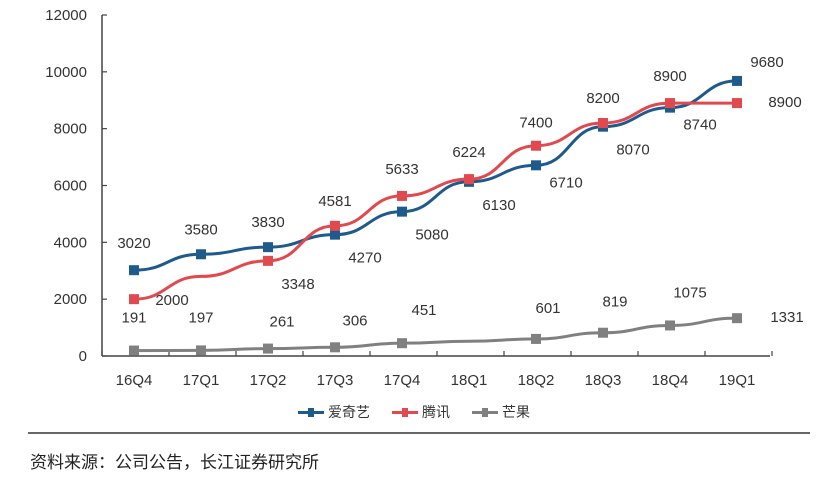  Describe the element at coordinates (435, 334) in the screenshot. I see `series-line` at that location.